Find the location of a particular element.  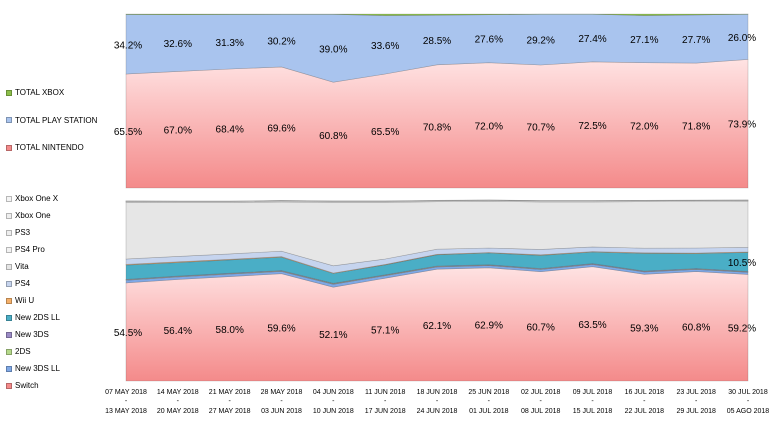

legend-item-new-2ds-ll: New 2DS LL is located at coordinates (33, 318).